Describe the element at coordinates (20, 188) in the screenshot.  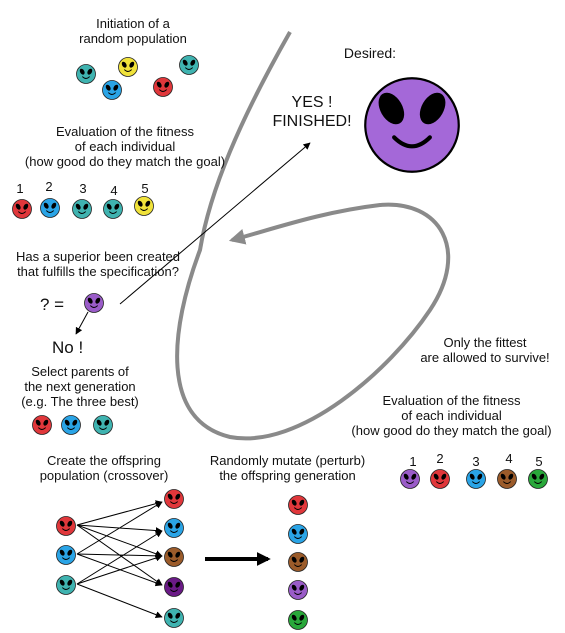
I see `rank-left-1: 1` at that location.